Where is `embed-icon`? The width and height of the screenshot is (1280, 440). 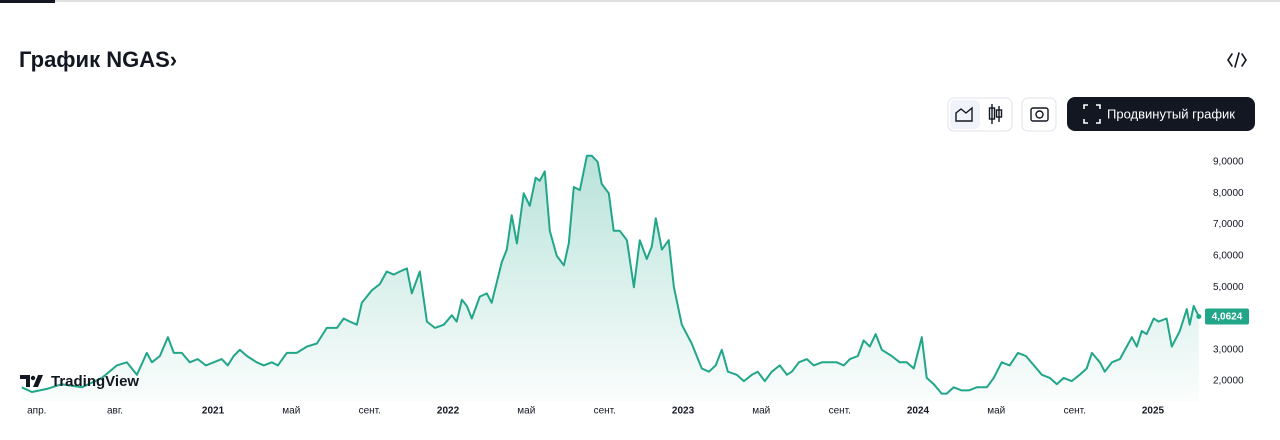
embed-icon is located at coordinates (1237, 60).